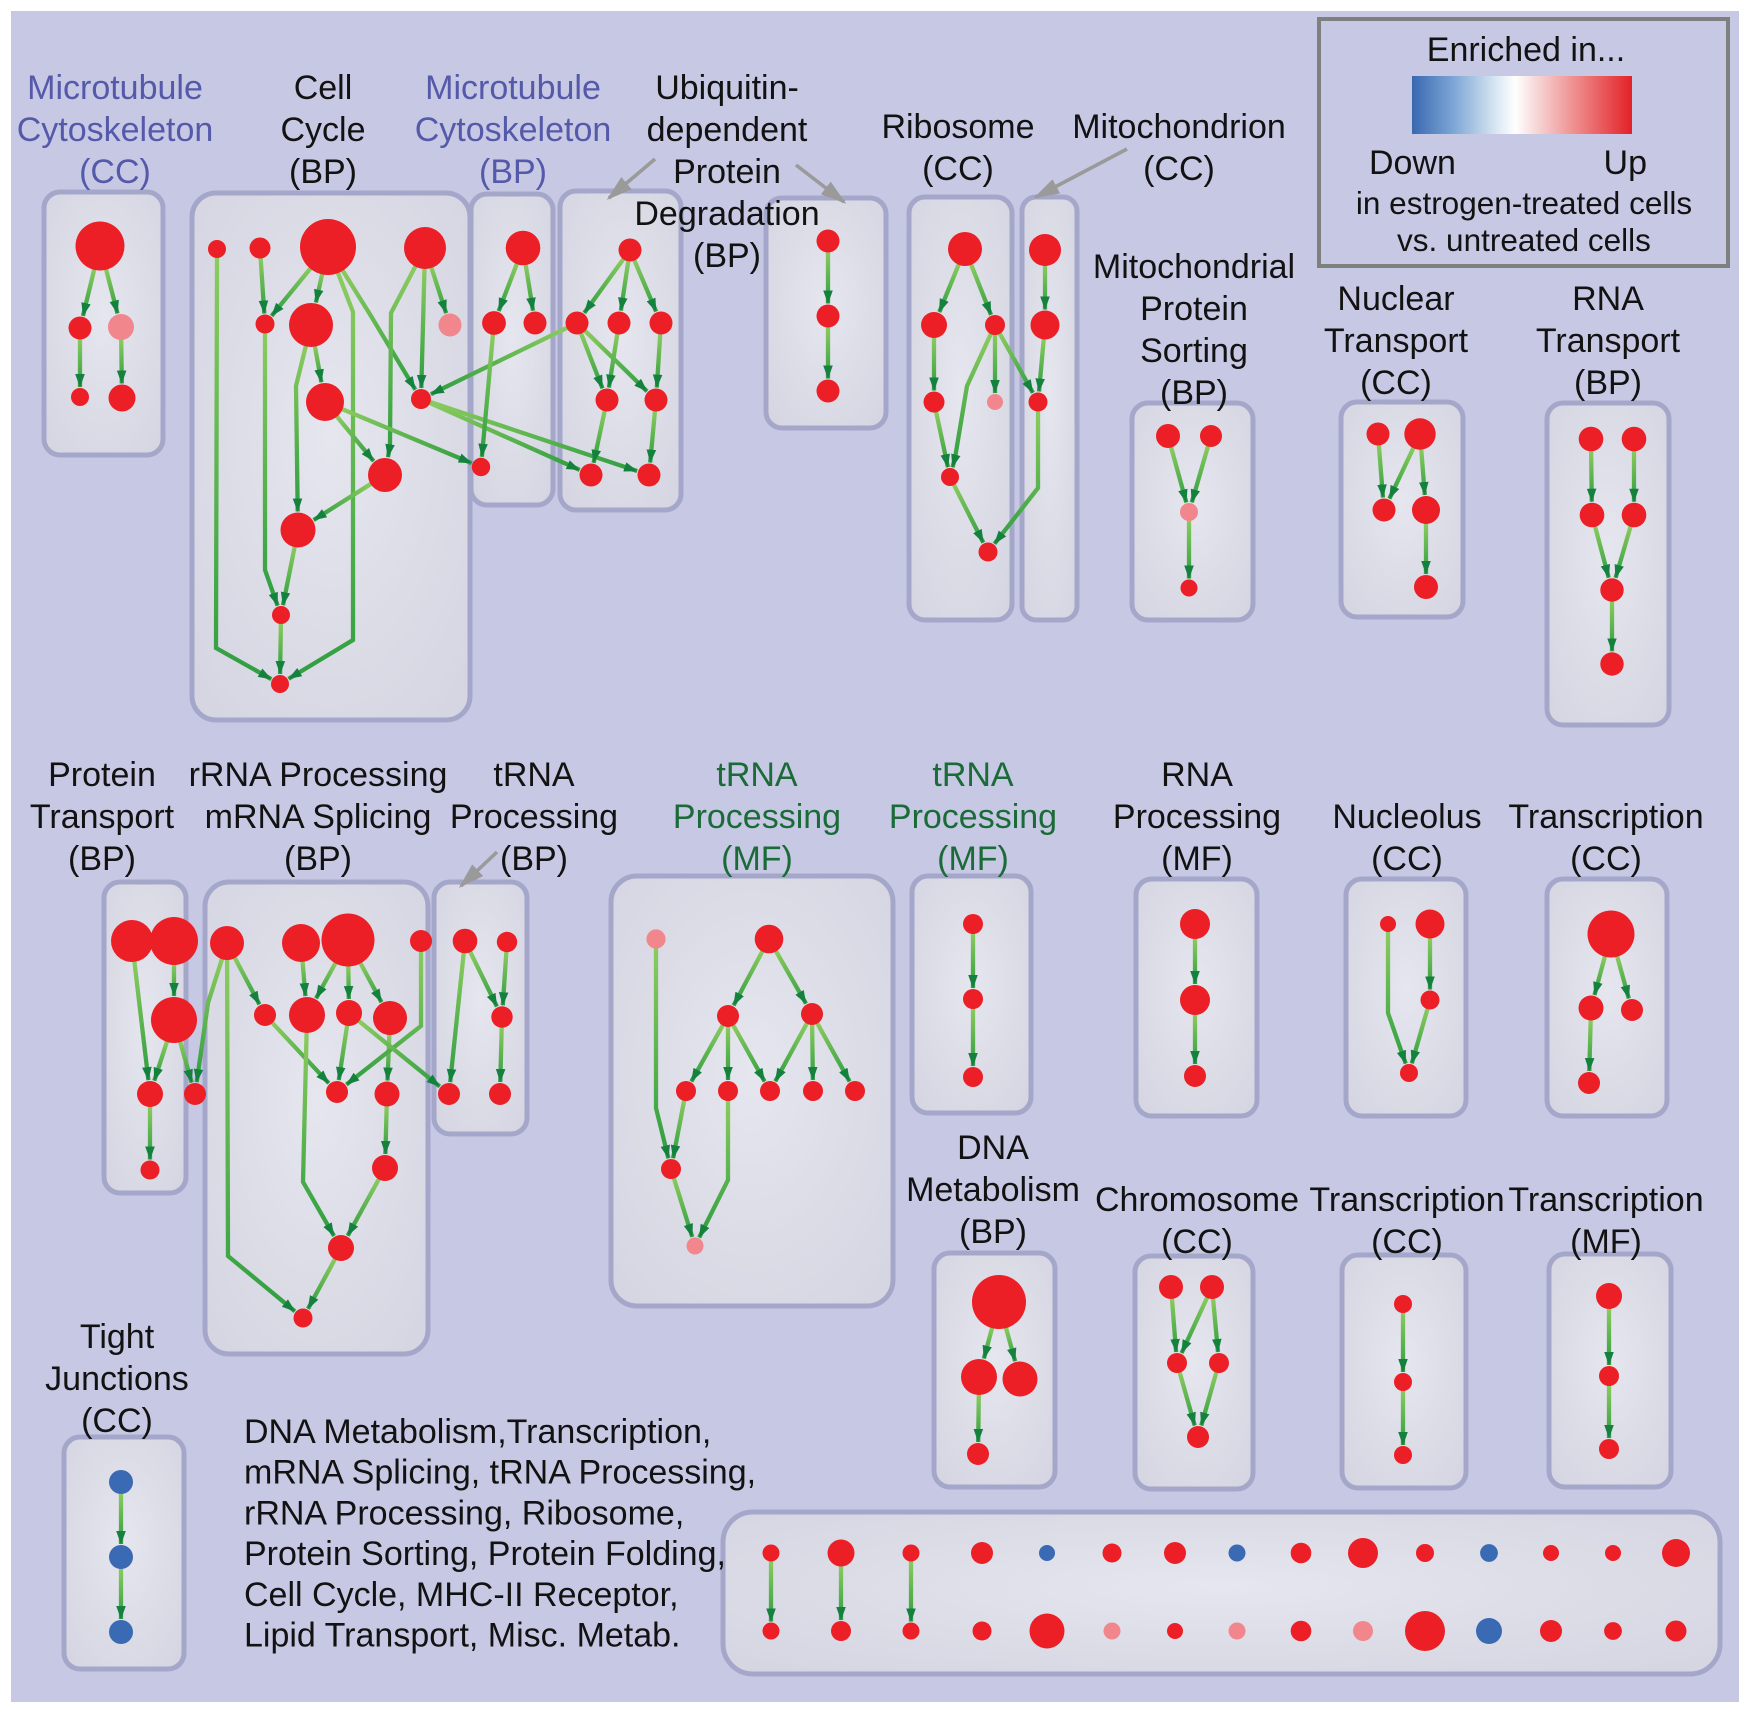  Describe the element at coordinates (1194, 351) in the screenshot. I see `svg-text: Sorting` at that location.